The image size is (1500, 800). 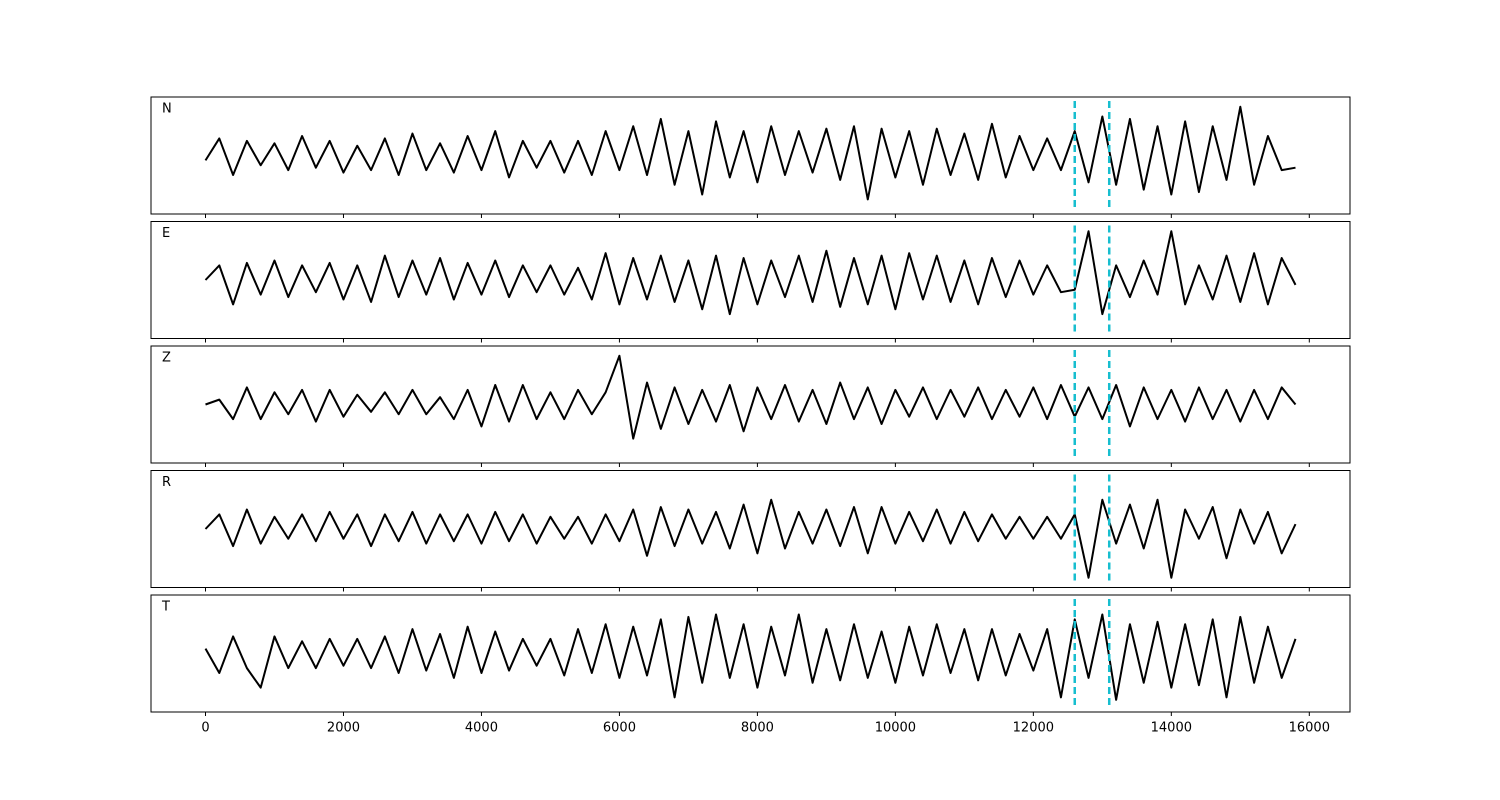 I want to click on panel-label: E, so click(x=166, y=233).